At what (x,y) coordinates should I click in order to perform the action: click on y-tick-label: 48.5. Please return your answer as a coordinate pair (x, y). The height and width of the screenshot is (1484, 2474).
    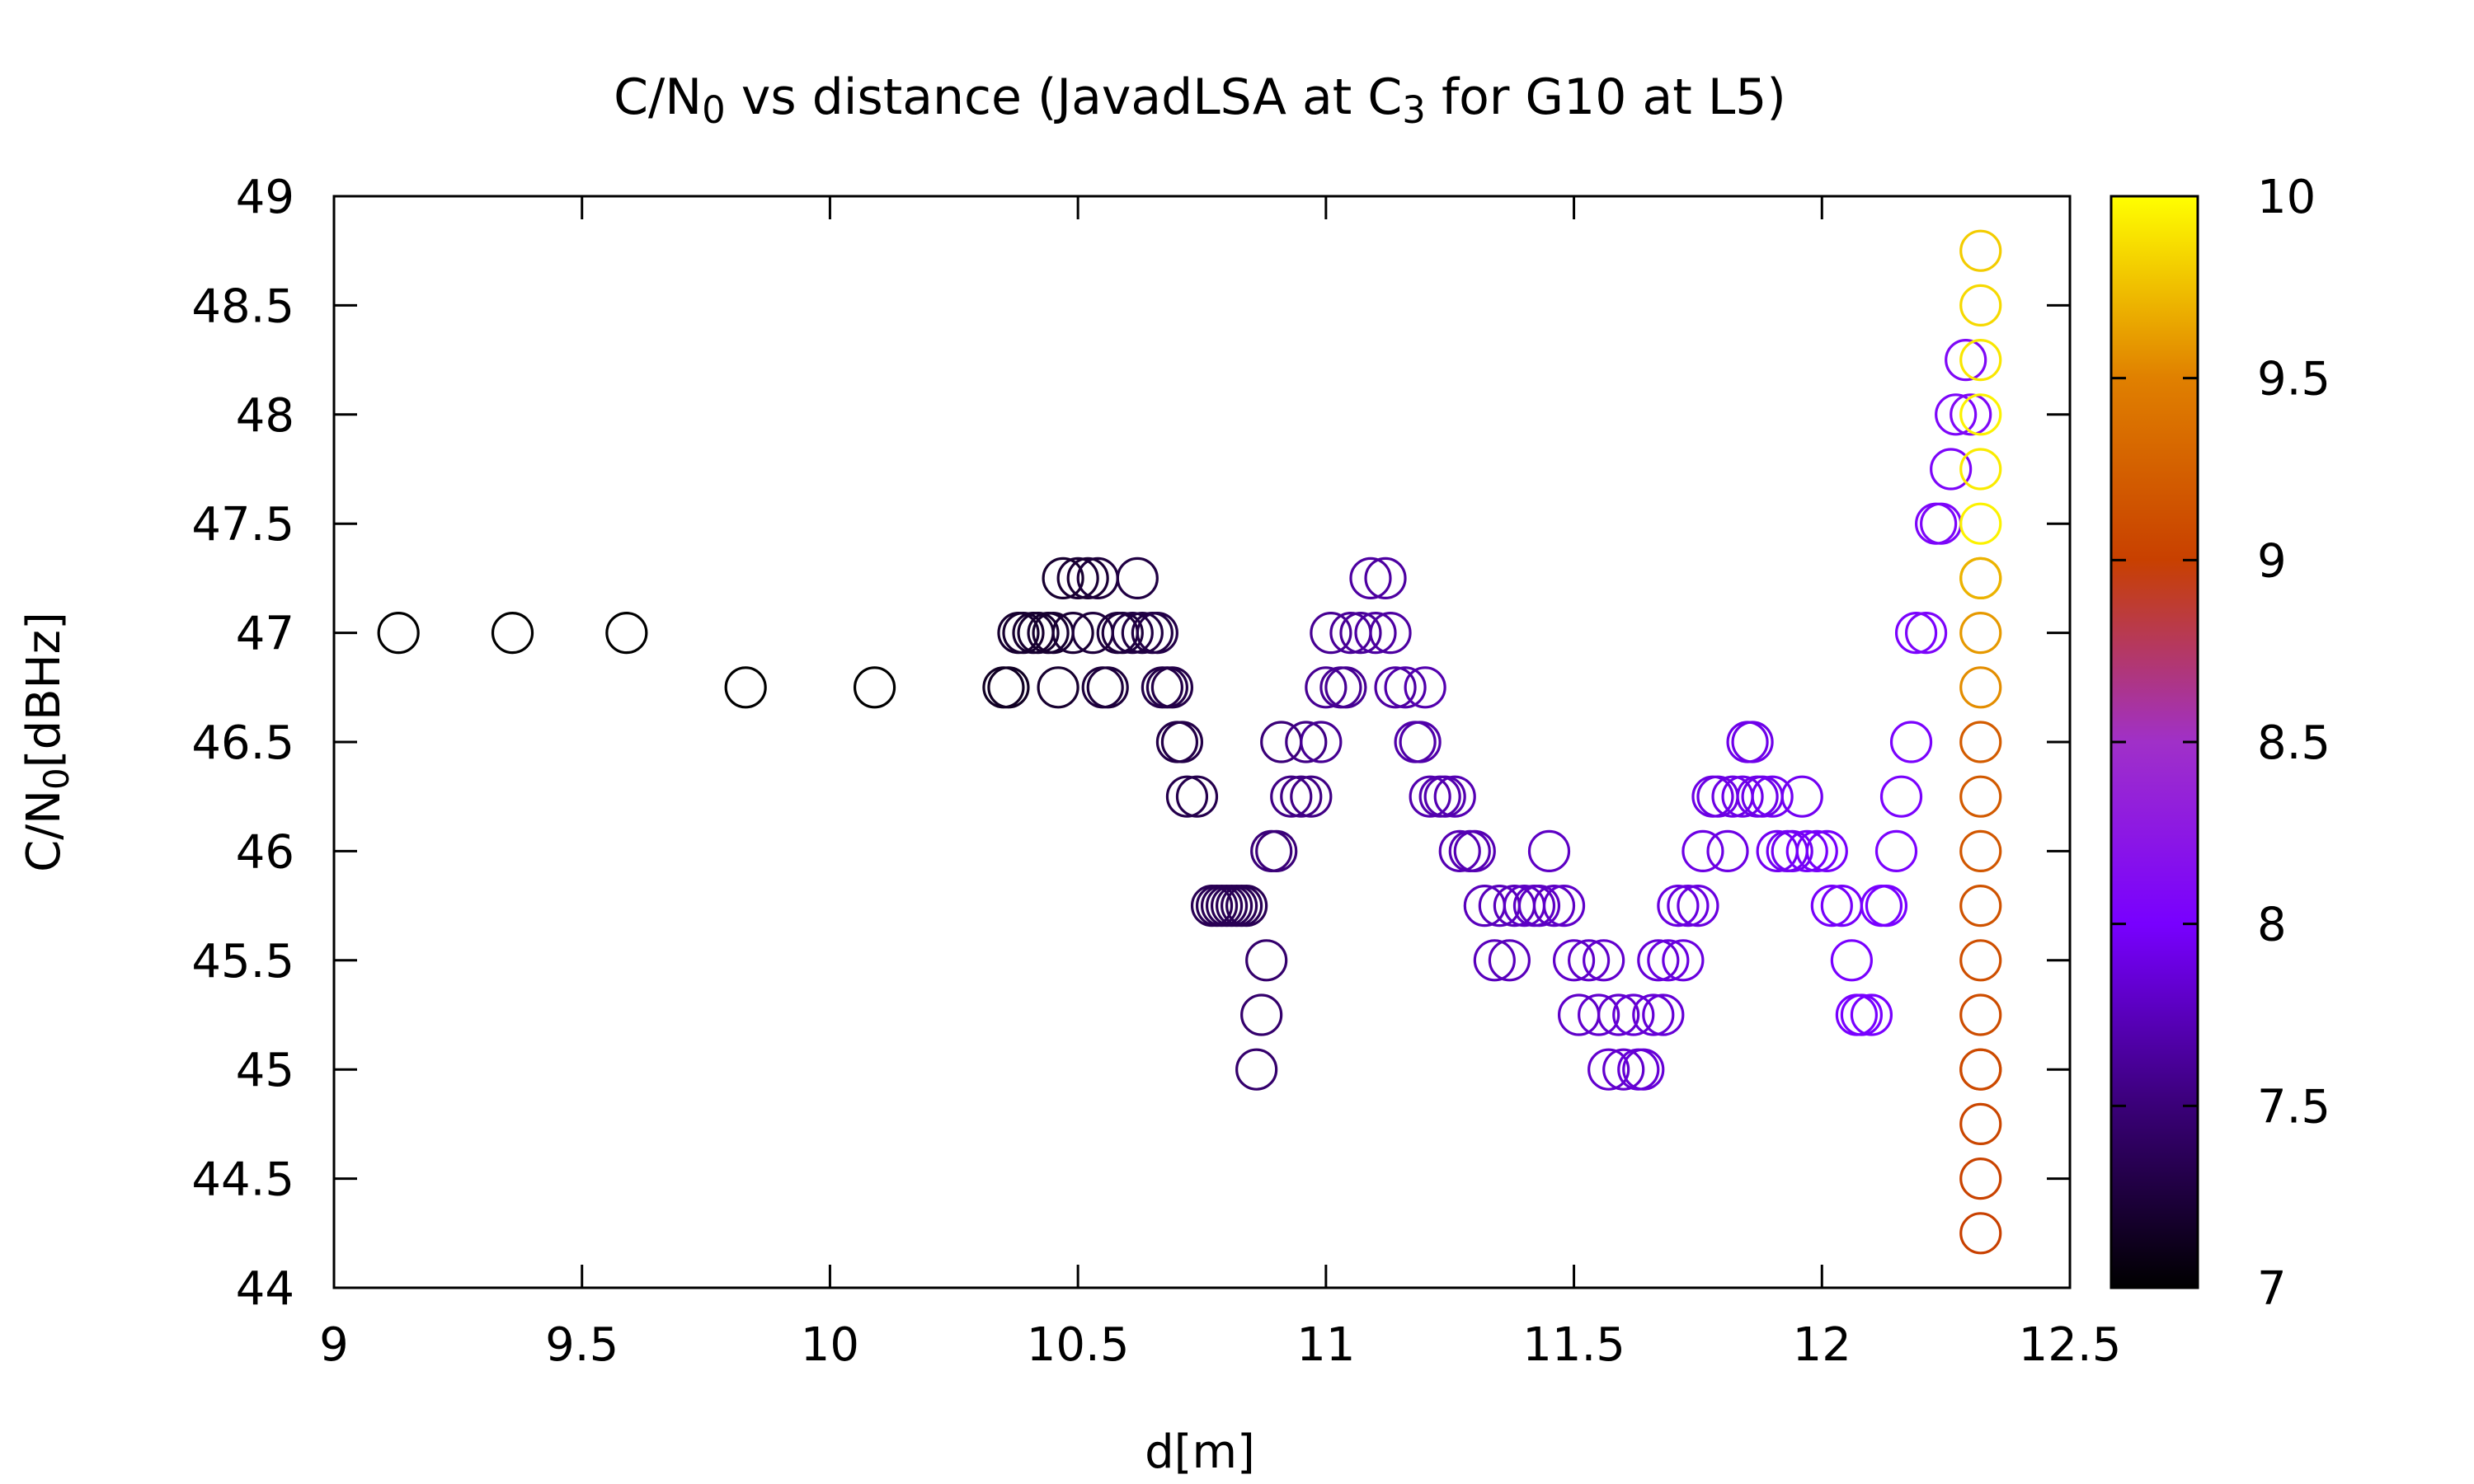
    Looking at the image, I should click on (242, 306).